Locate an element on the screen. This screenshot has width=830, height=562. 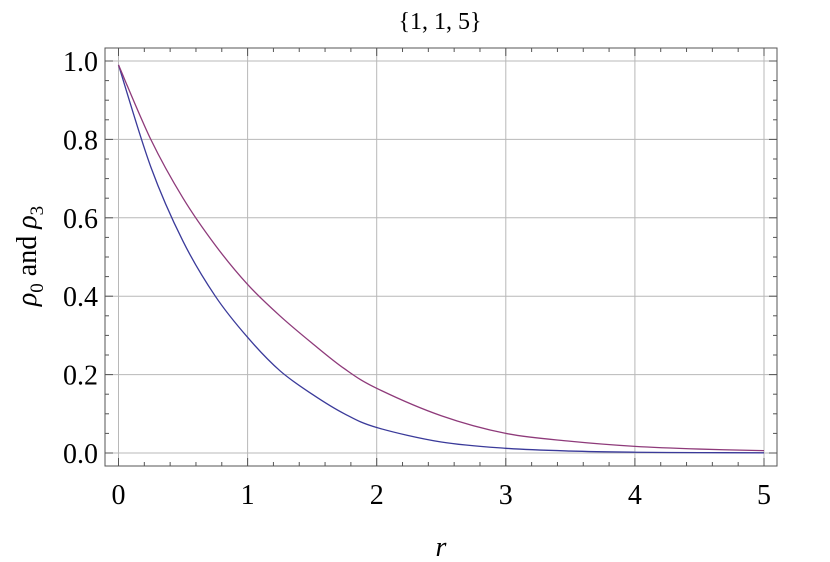
y-axis-joiner: and is located at coordinates (27, 256).